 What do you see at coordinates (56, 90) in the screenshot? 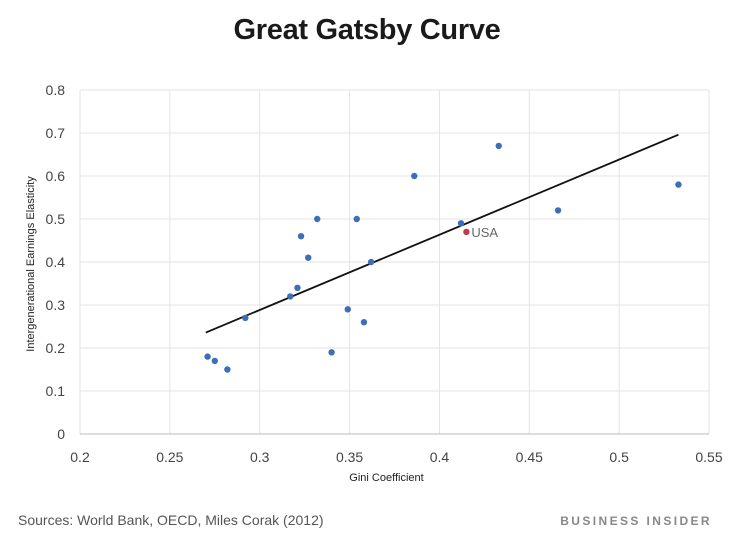
I see `y-tick-label: 0.8` at bounding box center [56, 90].